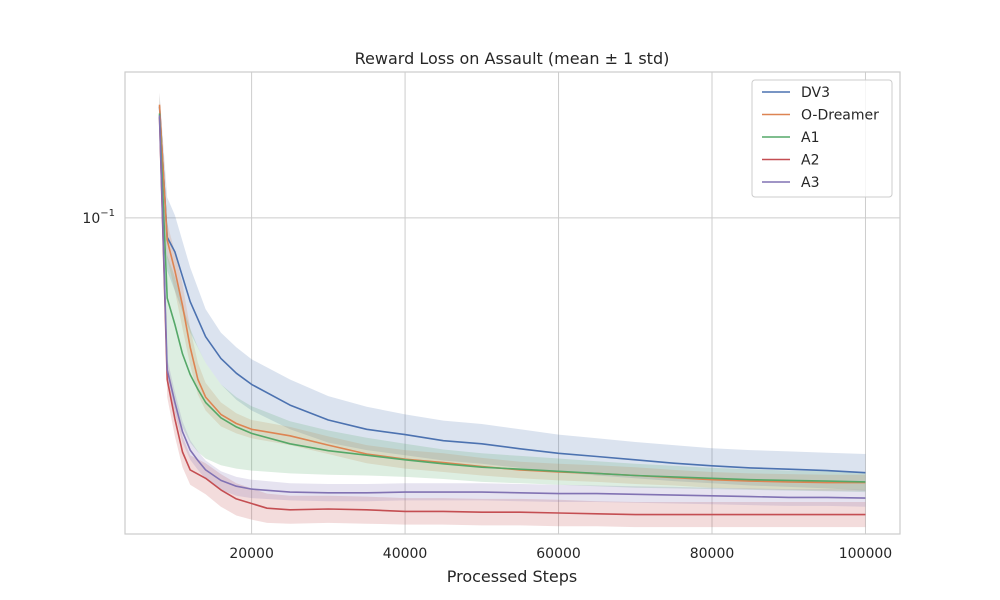 The image size is (1000, 600). I want to click on y-tick-label: 10−1, so click(98, 217).